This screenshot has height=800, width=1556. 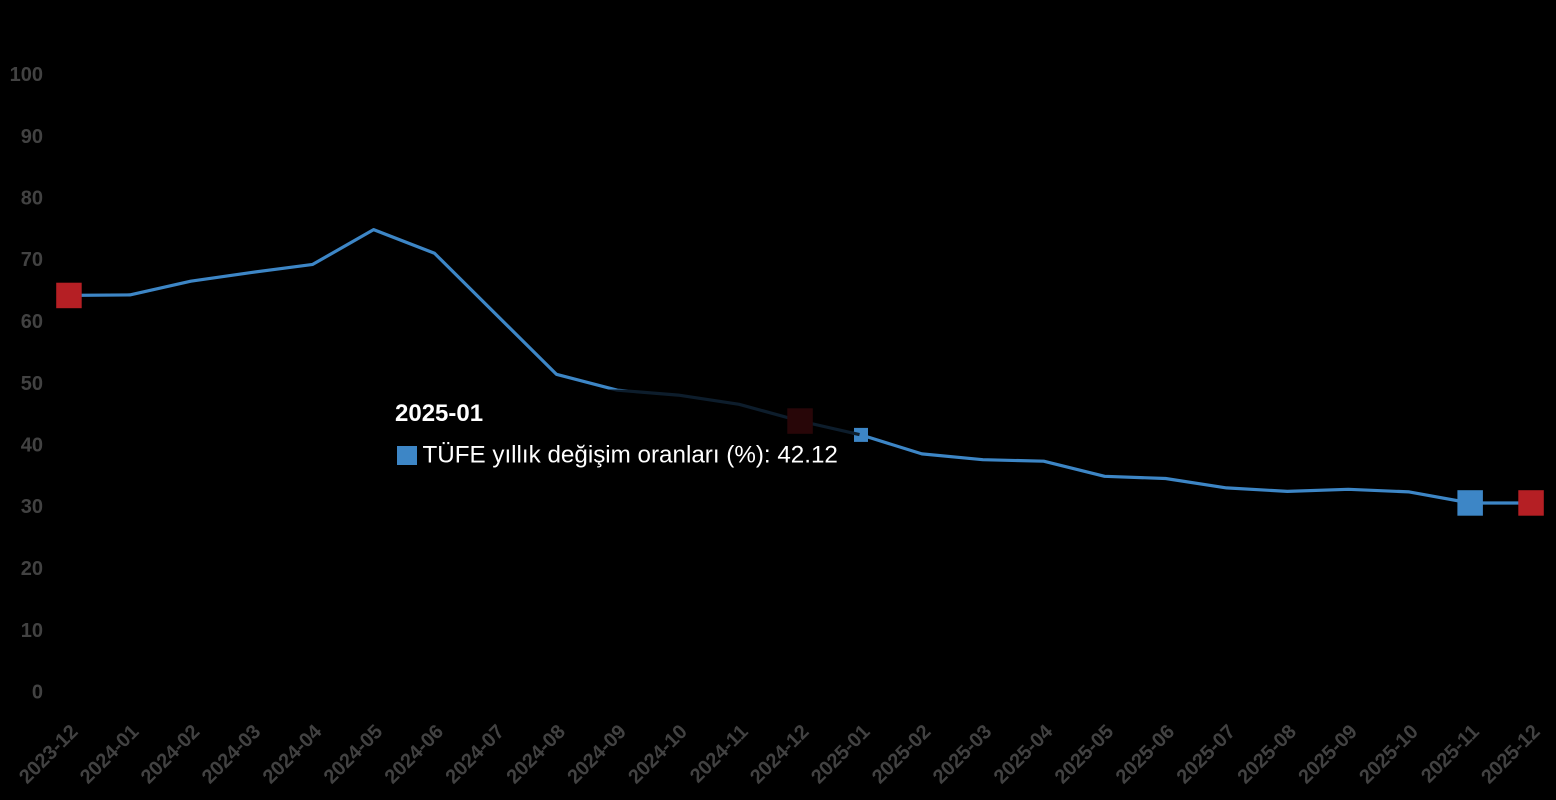 What do you see at coordinates (26, 75) in the screenshot?
I see `svg-text: 100` at bounding box center [26, 75].